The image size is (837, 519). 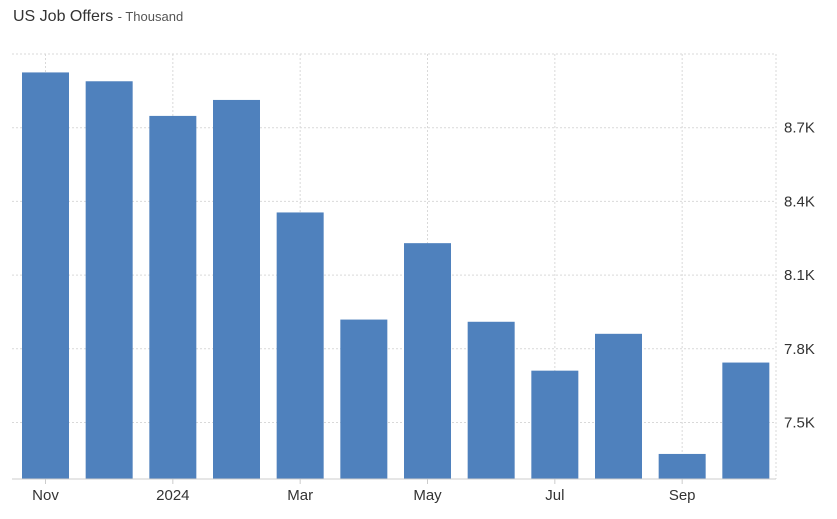 I want to click on y-tick-label: 8.7K, so click(x=799, y=128).